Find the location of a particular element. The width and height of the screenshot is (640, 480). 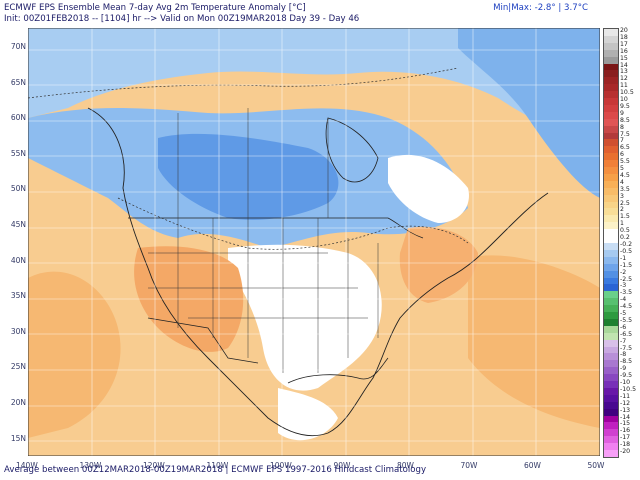

quebec-neutral is located at coordinates (428, 188).